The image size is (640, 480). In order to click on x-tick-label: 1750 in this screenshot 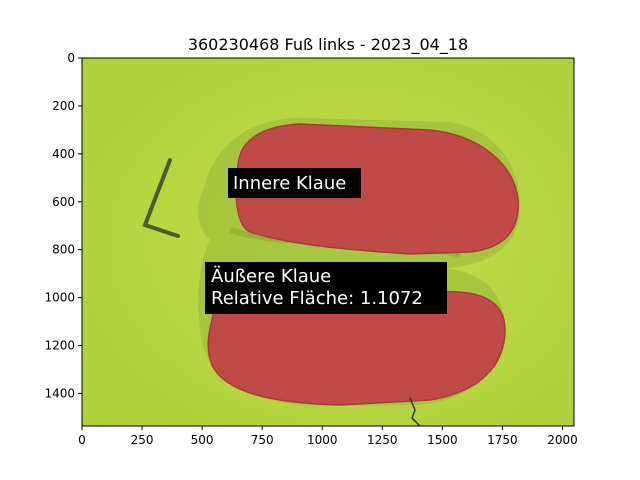, I will do `click(502, 440)`.